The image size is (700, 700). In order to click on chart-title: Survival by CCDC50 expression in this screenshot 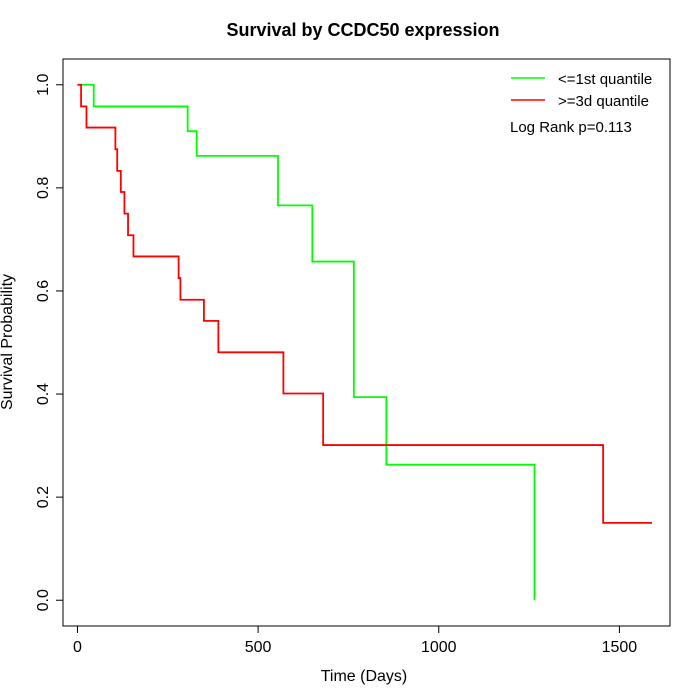, I will do `click(362, 30)`.